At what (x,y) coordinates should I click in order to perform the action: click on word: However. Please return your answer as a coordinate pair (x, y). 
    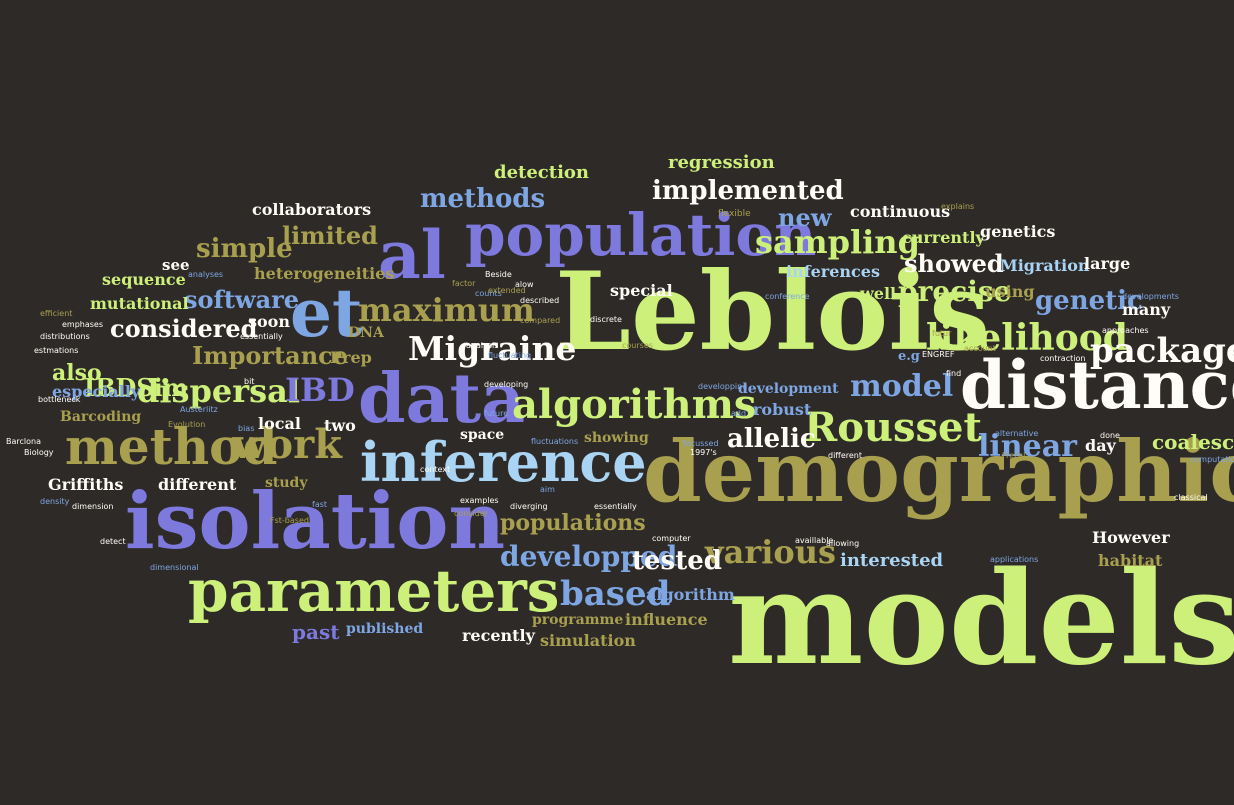
    Looking at the image, I should click on (1131, 537).